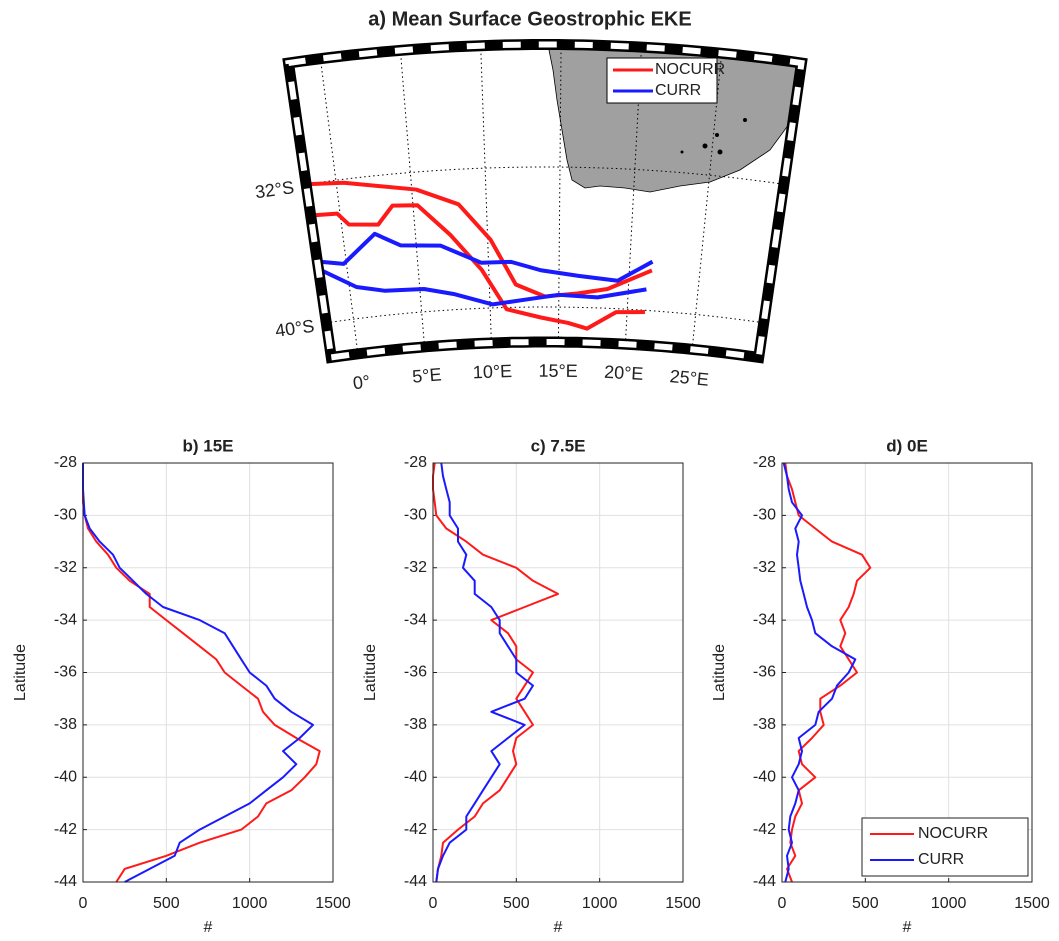  What do you see at coordinates (207, 445) in the screenshot?
I see `panel-title: b) 15E` at bounding box center [207, 445].